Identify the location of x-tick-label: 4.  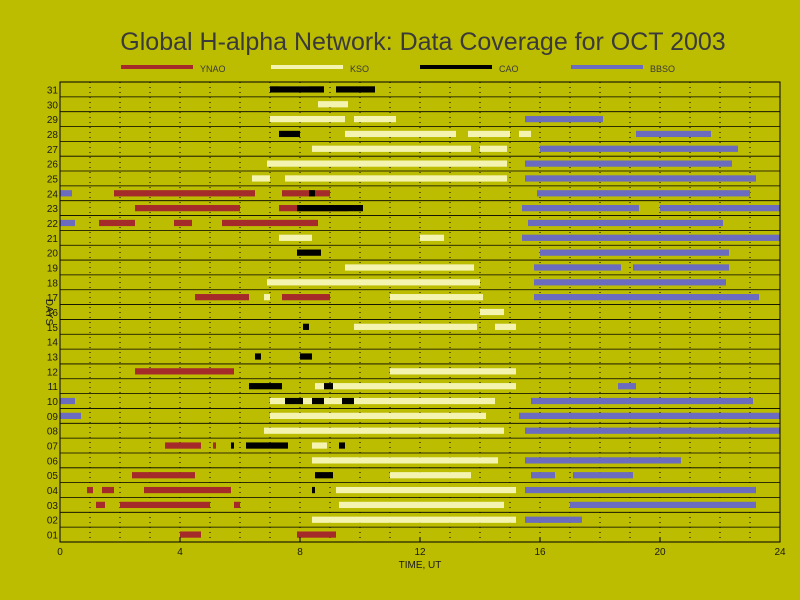
(180, 552).